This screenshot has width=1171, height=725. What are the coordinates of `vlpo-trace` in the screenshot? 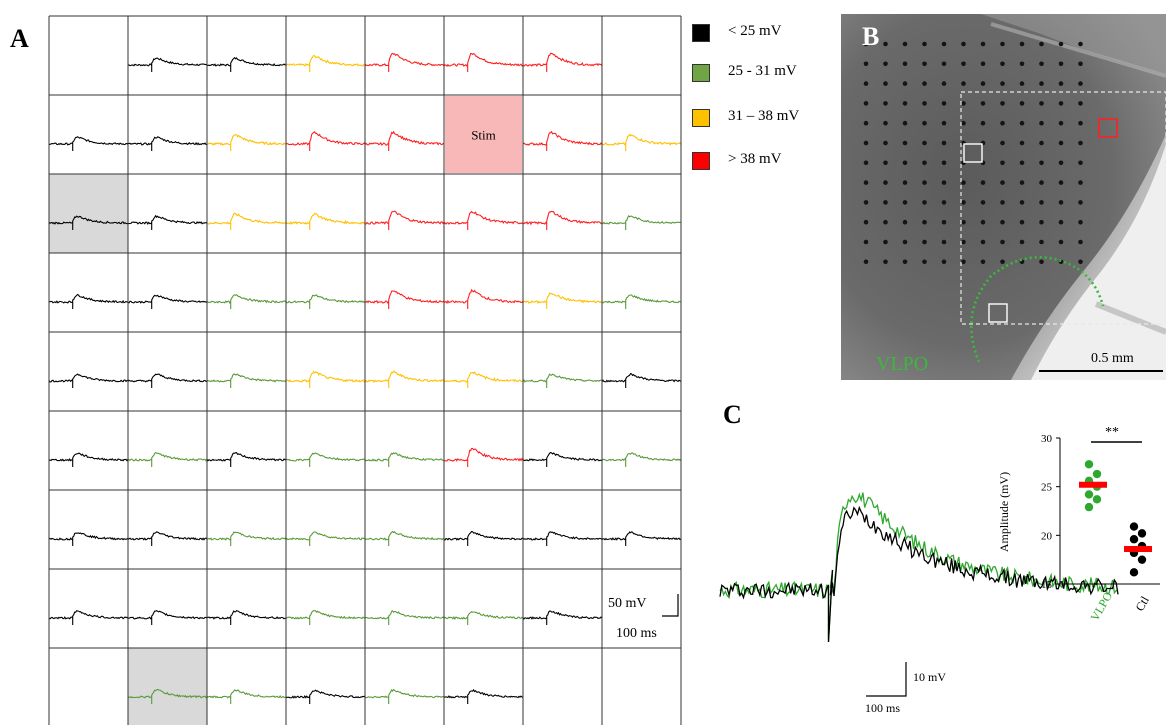 It's located at (919, 567).